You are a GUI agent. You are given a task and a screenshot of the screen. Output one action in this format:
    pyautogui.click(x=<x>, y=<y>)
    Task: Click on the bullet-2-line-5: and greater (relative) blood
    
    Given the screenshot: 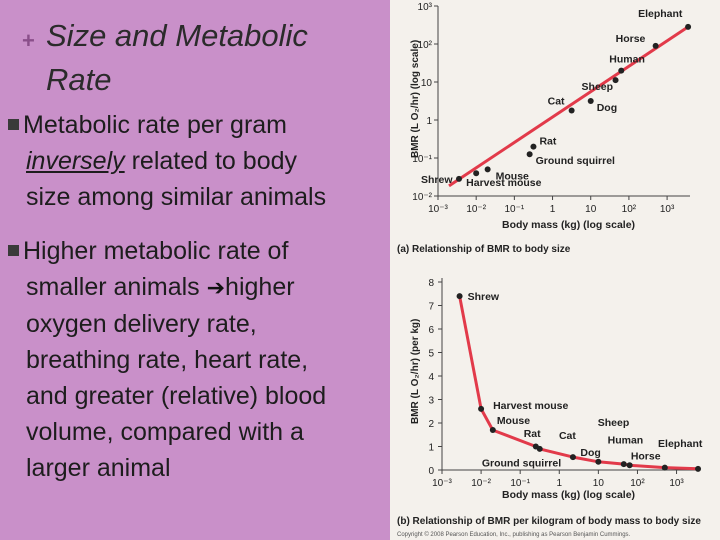 What is the action you would take?
    pyautogui.click(x=176, y=396)
    